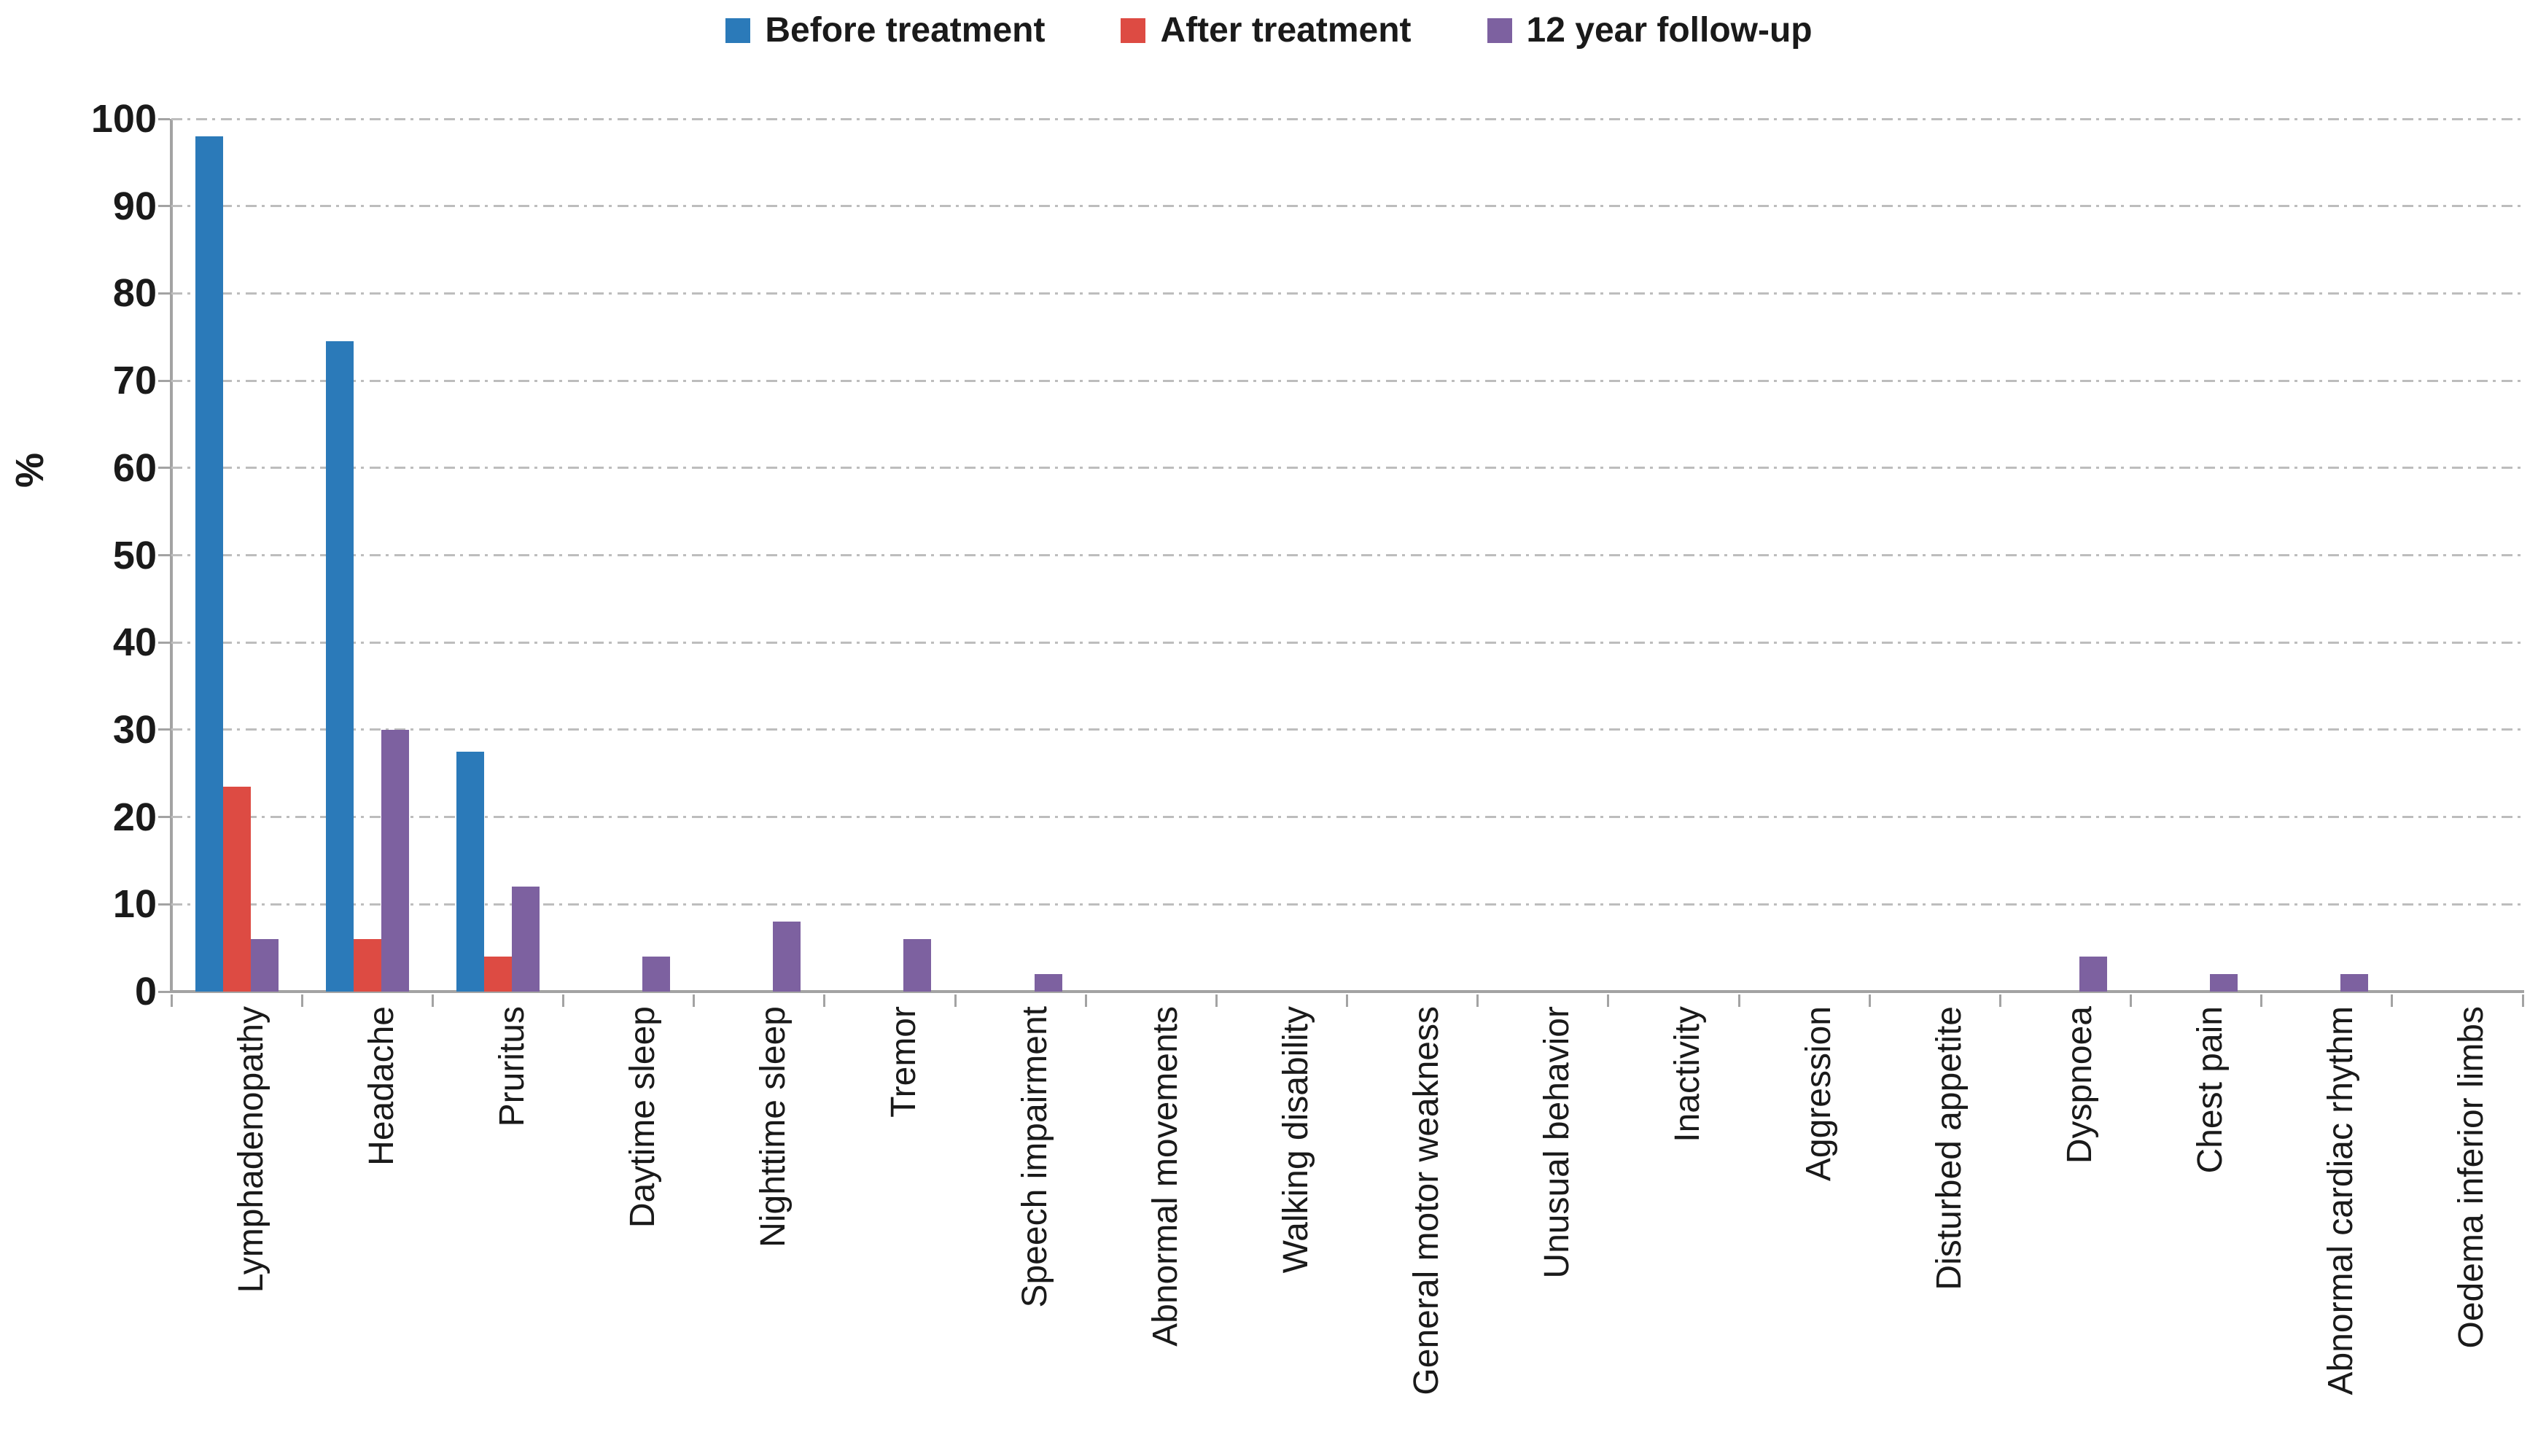  What do you see at coordinates (134, 381) in the screenshot?
I see `y-tick-label: 70` at bounding box center [134, 381].